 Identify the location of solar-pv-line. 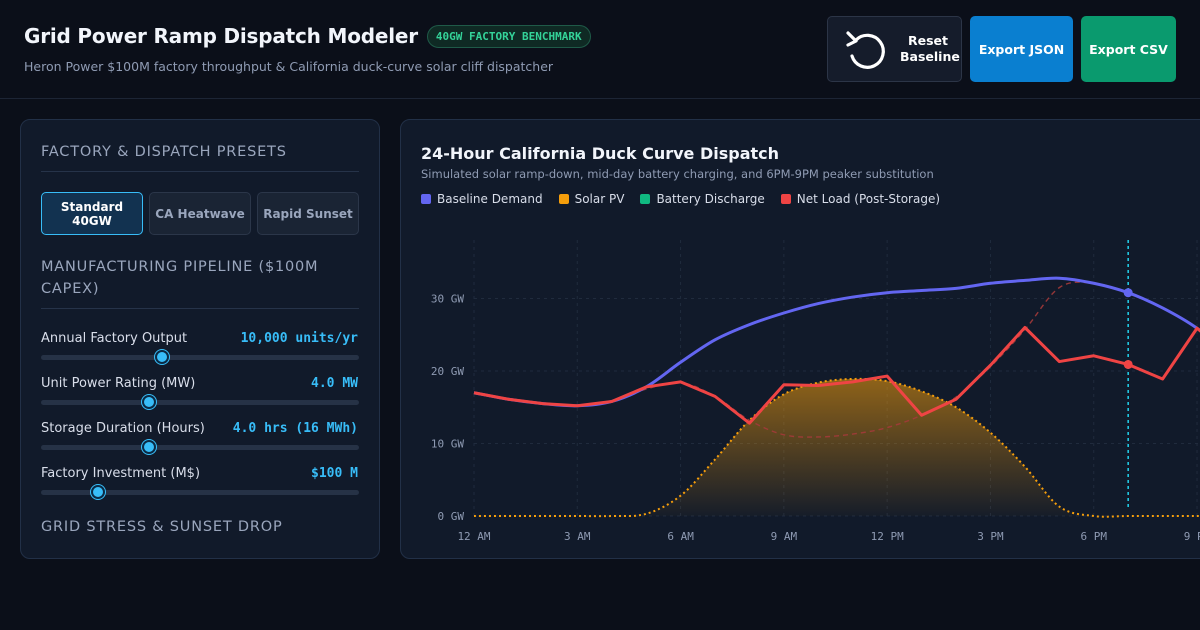
(836, 447).